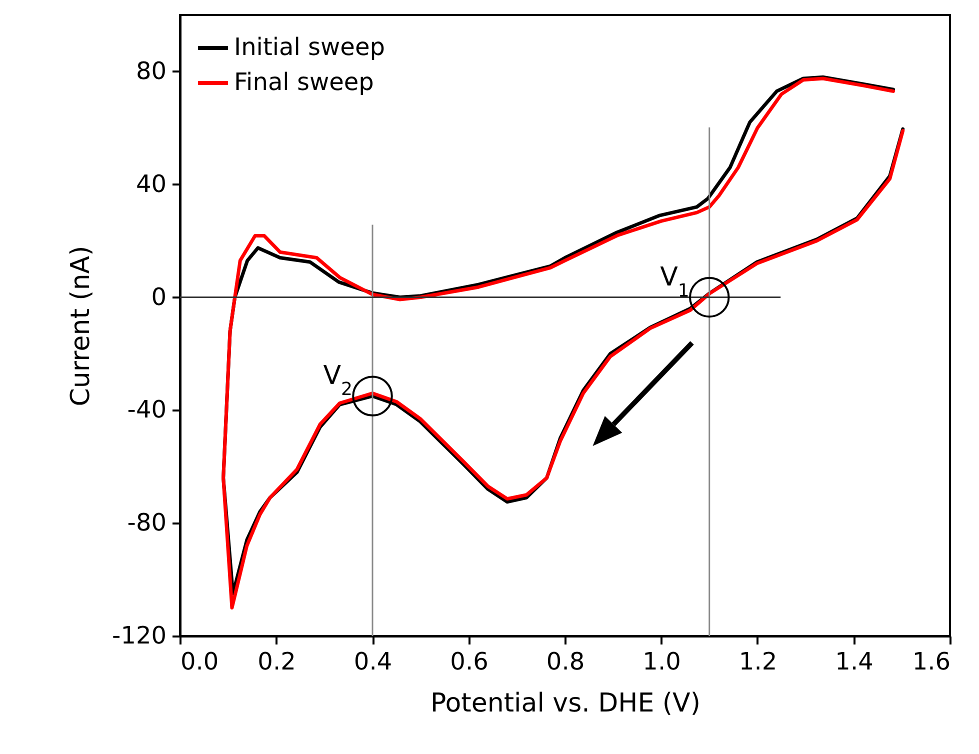 This screenshot has width=979, height=754. What do you see at coordinates (151, 70) in the screenshot?
I see `y-tick-label: 80` at bounding box center [151, 70].